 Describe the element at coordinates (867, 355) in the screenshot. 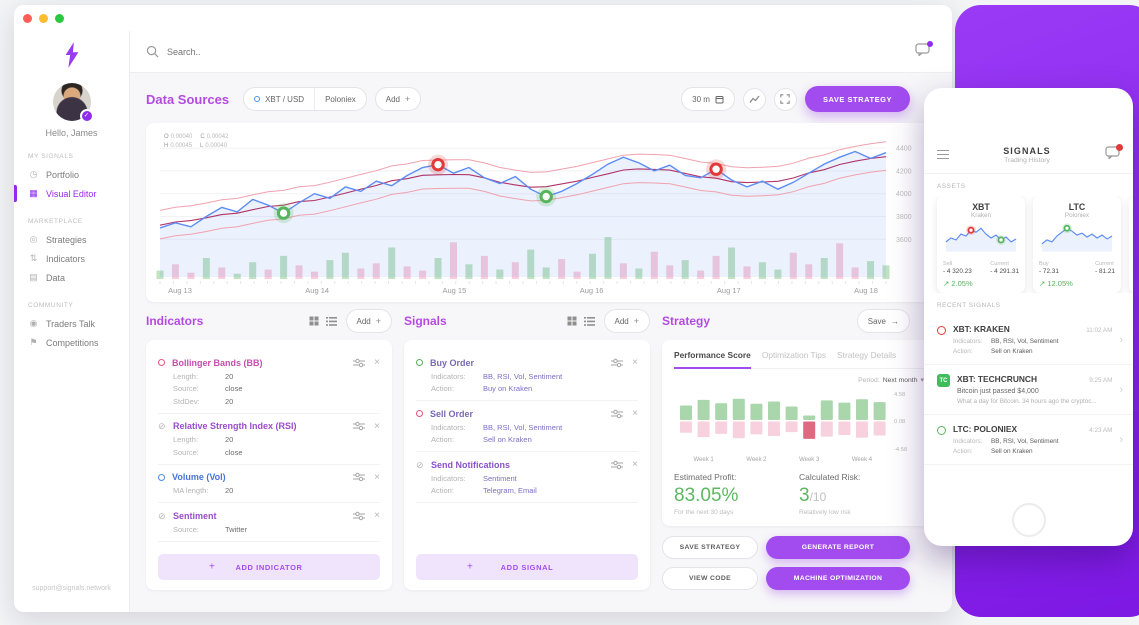

I see `tab-strategy-details: Strategy Details` at that location.